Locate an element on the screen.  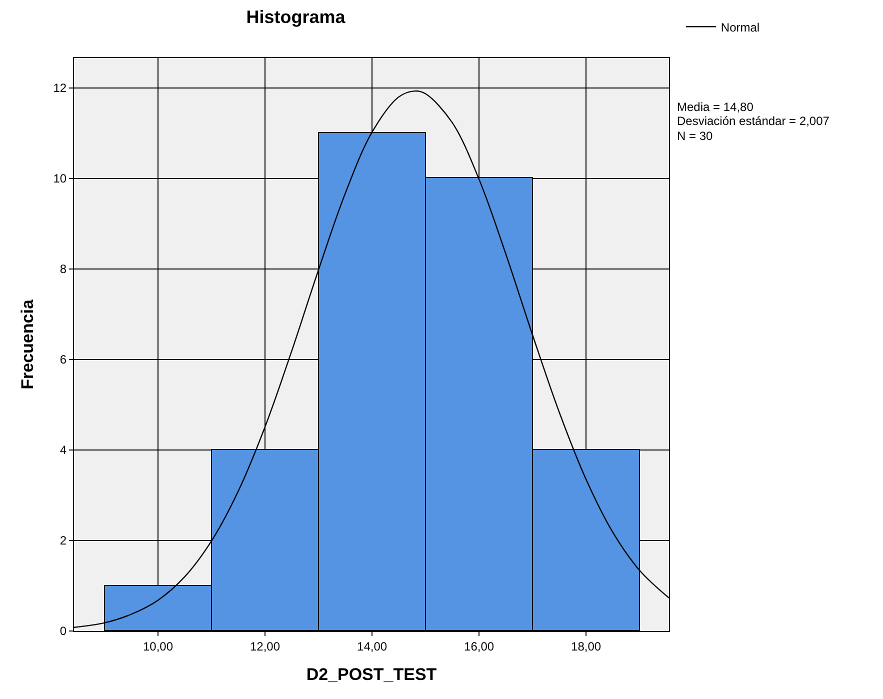
x-axis-title: D2_POST_TEST is located at coordinates (372, 674).